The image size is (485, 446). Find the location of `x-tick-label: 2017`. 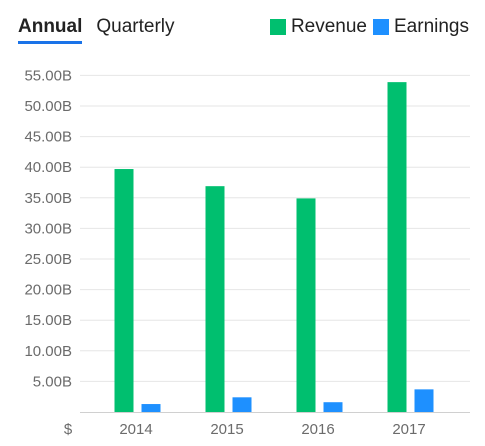

x-tick-label: 2017 is located at coordinates (408, 429).